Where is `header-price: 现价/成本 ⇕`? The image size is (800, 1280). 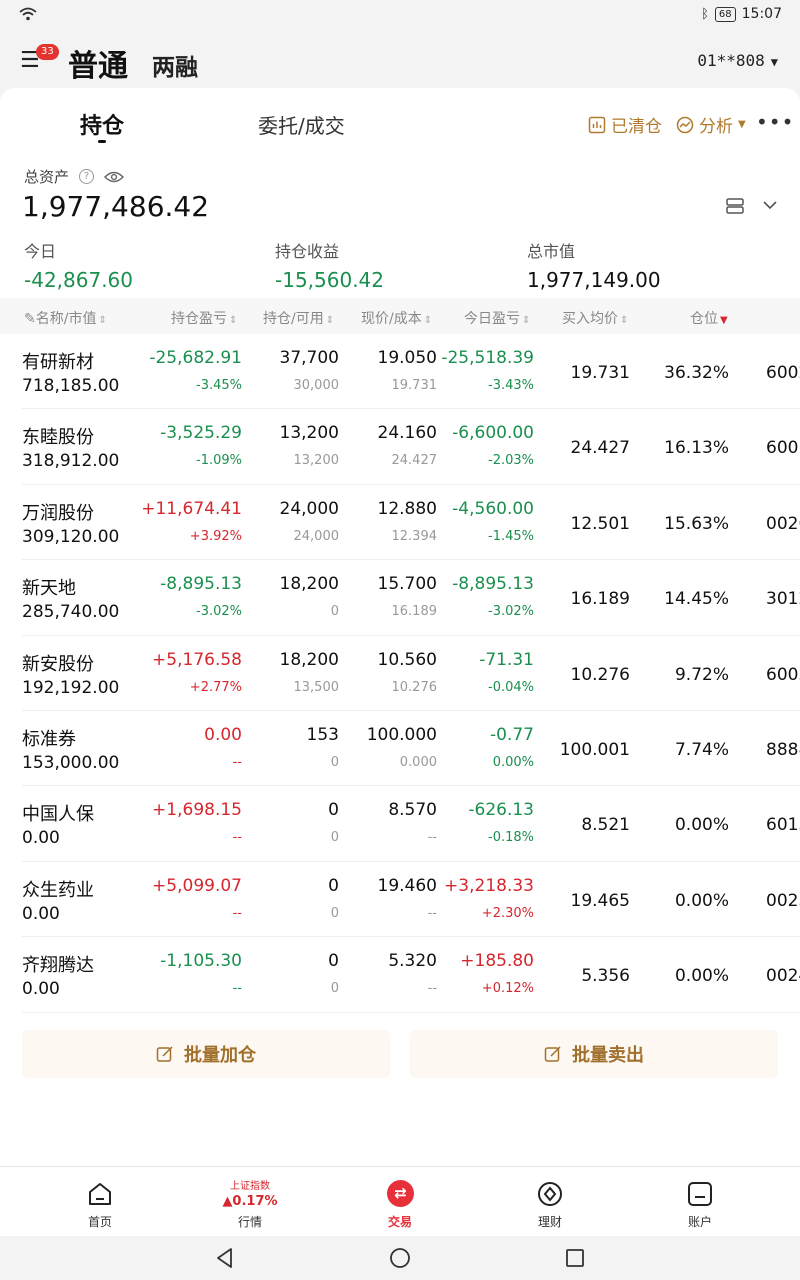
header-price: 现价/成本 ⇕ is located at coordinates (397, 319).